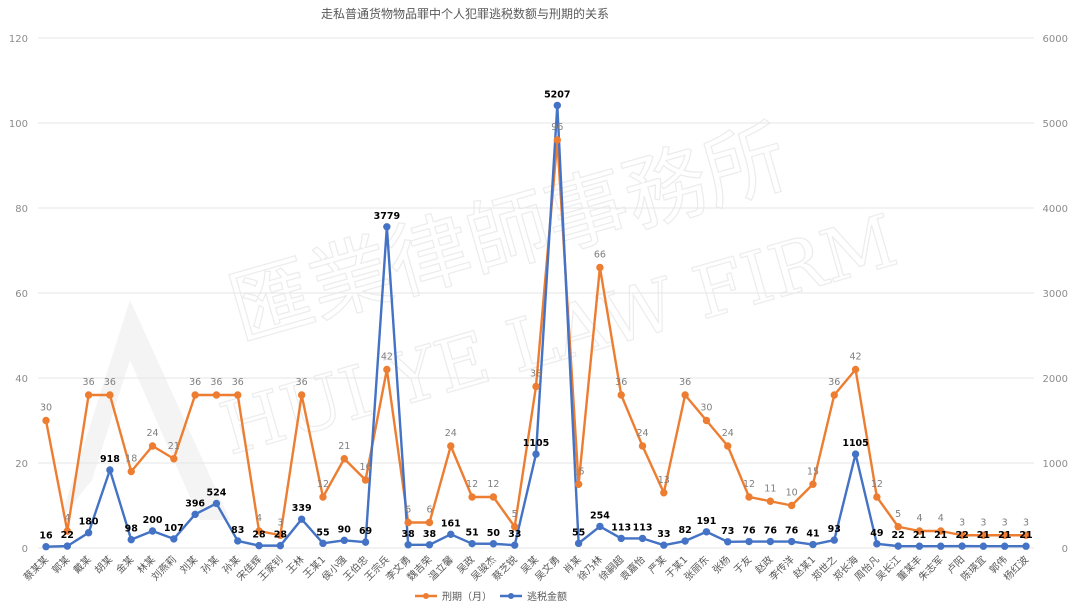  I want to click on y-right-tick: 3000, so click(1055, 294).